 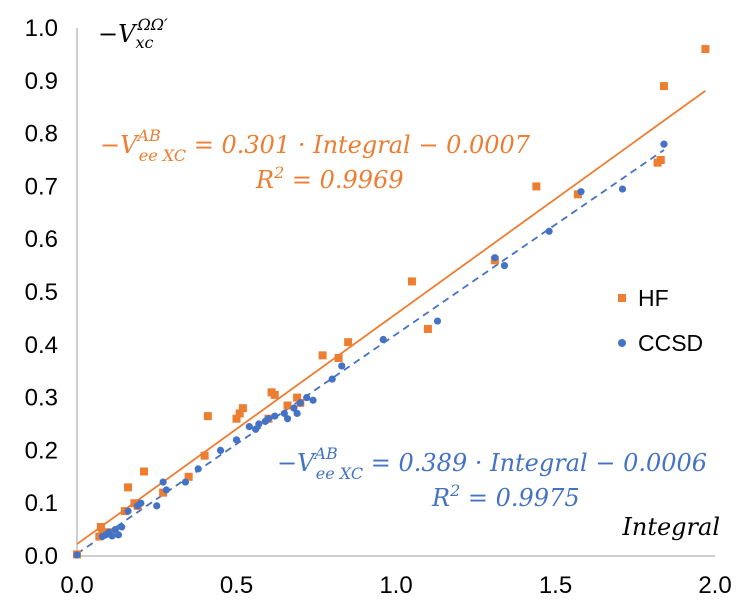 I want to click on ccsd-eq-rhs: = 0.389 · Integral − 0.0006, so click(x=535, y=463).